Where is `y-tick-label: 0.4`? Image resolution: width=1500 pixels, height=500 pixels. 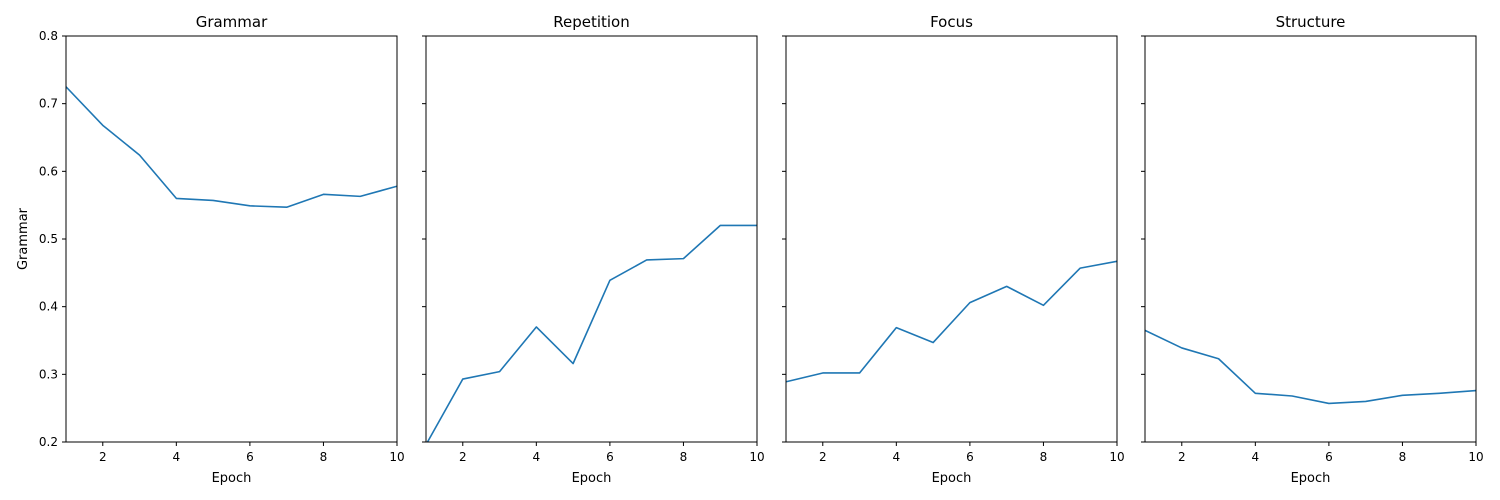 y-tick-label: 0.4 is located at coordinates (48, 307).